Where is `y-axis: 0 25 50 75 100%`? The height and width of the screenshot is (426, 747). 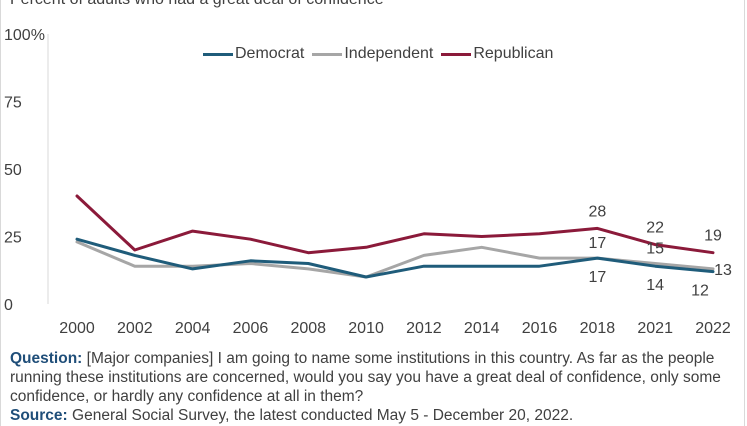
y-axis: 0 25 50 75 100% is located at coordinates (26, 170).